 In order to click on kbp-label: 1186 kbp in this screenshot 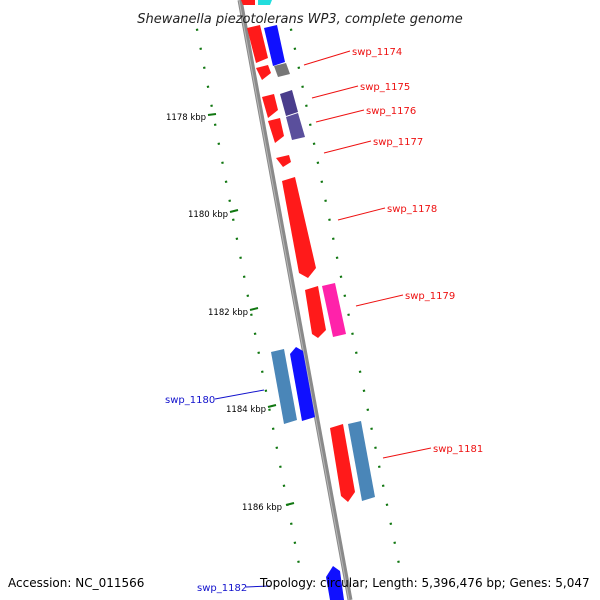, I will do `click(262, 508)`.